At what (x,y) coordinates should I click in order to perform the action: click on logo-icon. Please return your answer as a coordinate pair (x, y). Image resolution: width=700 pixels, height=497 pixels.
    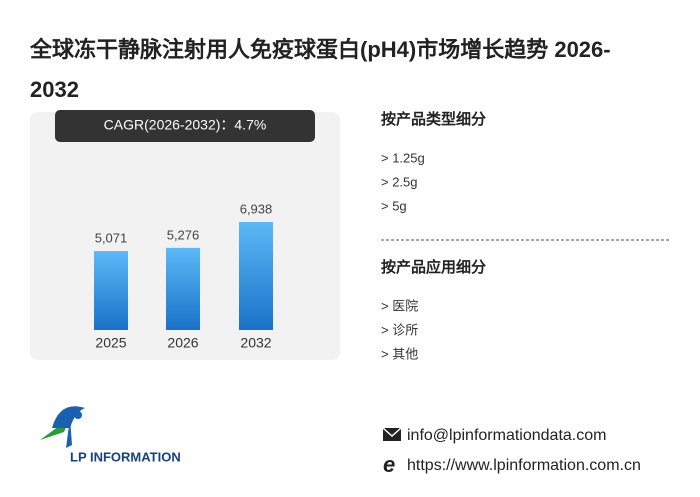
    Looking at the image, I should click on (62, 427).